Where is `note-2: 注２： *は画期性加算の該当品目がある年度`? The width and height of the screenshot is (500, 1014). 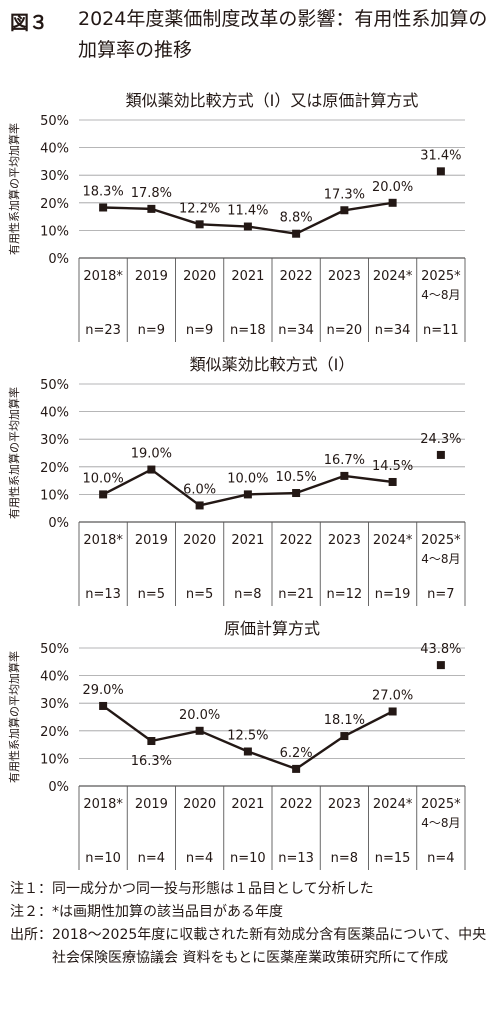
note-2: 注２： *は画期性加算の該当品目がある年度 is located at coordinates (252, 912).